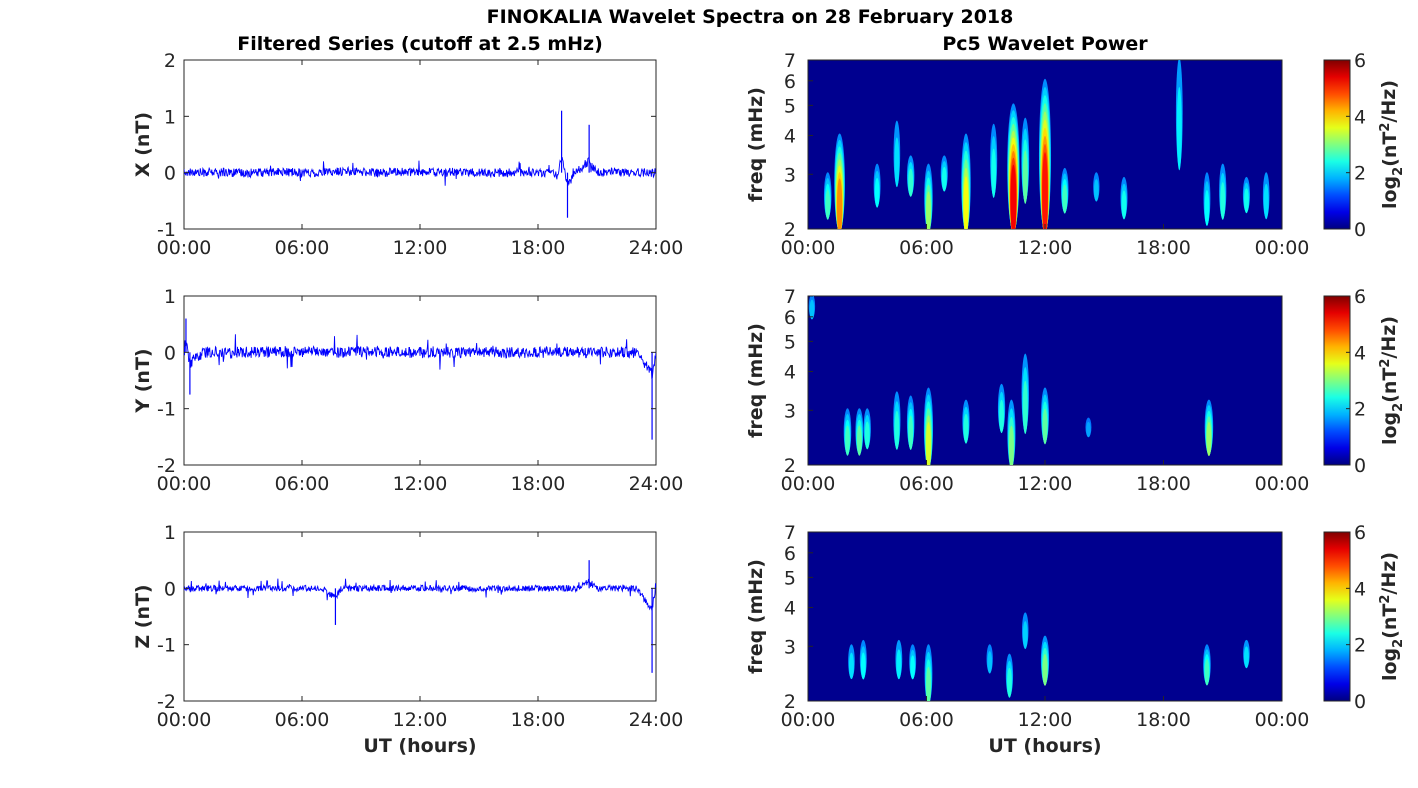 This screenshot has height=788, width=1418. Describe the element at coordinates (420, 44) in the screenshot. I see `panel-title: Filtered Series (cutoff at 2.5 mHz)` at that location.